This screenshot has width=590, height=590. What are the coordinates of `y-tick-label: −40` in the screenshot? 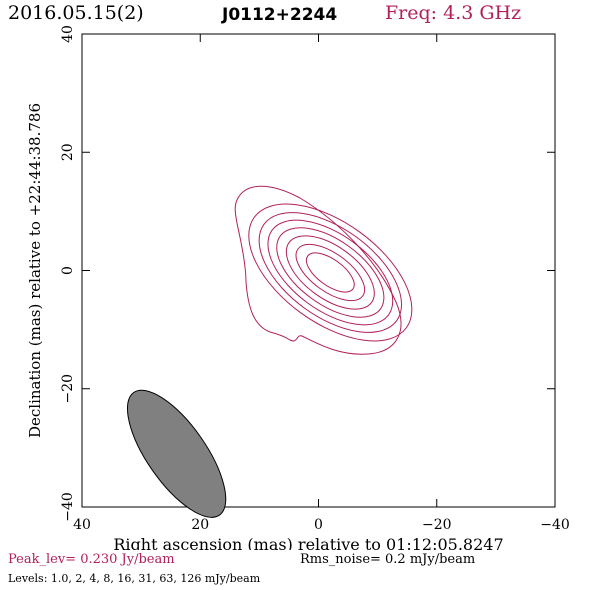 It's located at (68, 507).